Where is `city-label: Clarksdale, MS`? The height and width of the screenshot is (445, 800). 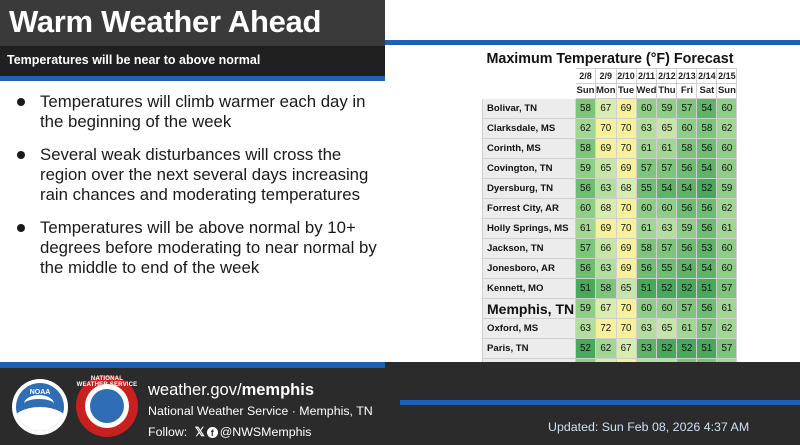 city-label: Clarksdale, MS is located at coordinates (529, 128).